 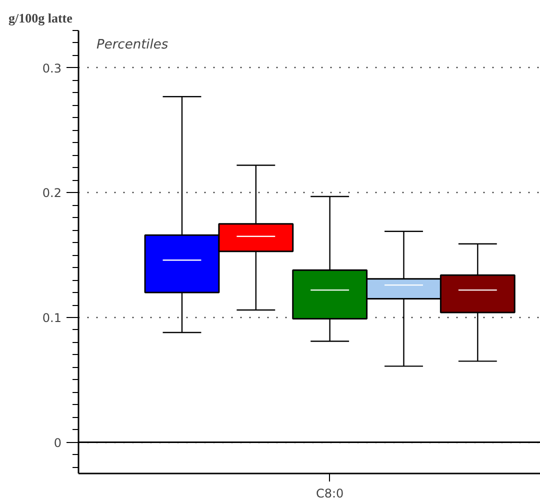 I want to click on y-tick-label: 0.2, so click(x=52, y=193).